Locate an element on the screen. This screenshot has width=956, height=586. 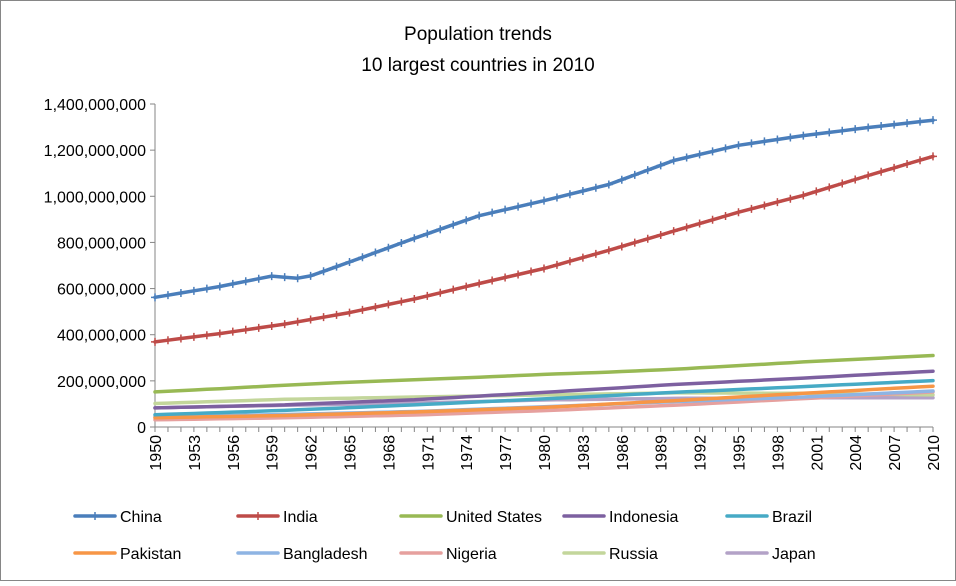
legend-item-russia: Russia is located at coordinates (610, 554).